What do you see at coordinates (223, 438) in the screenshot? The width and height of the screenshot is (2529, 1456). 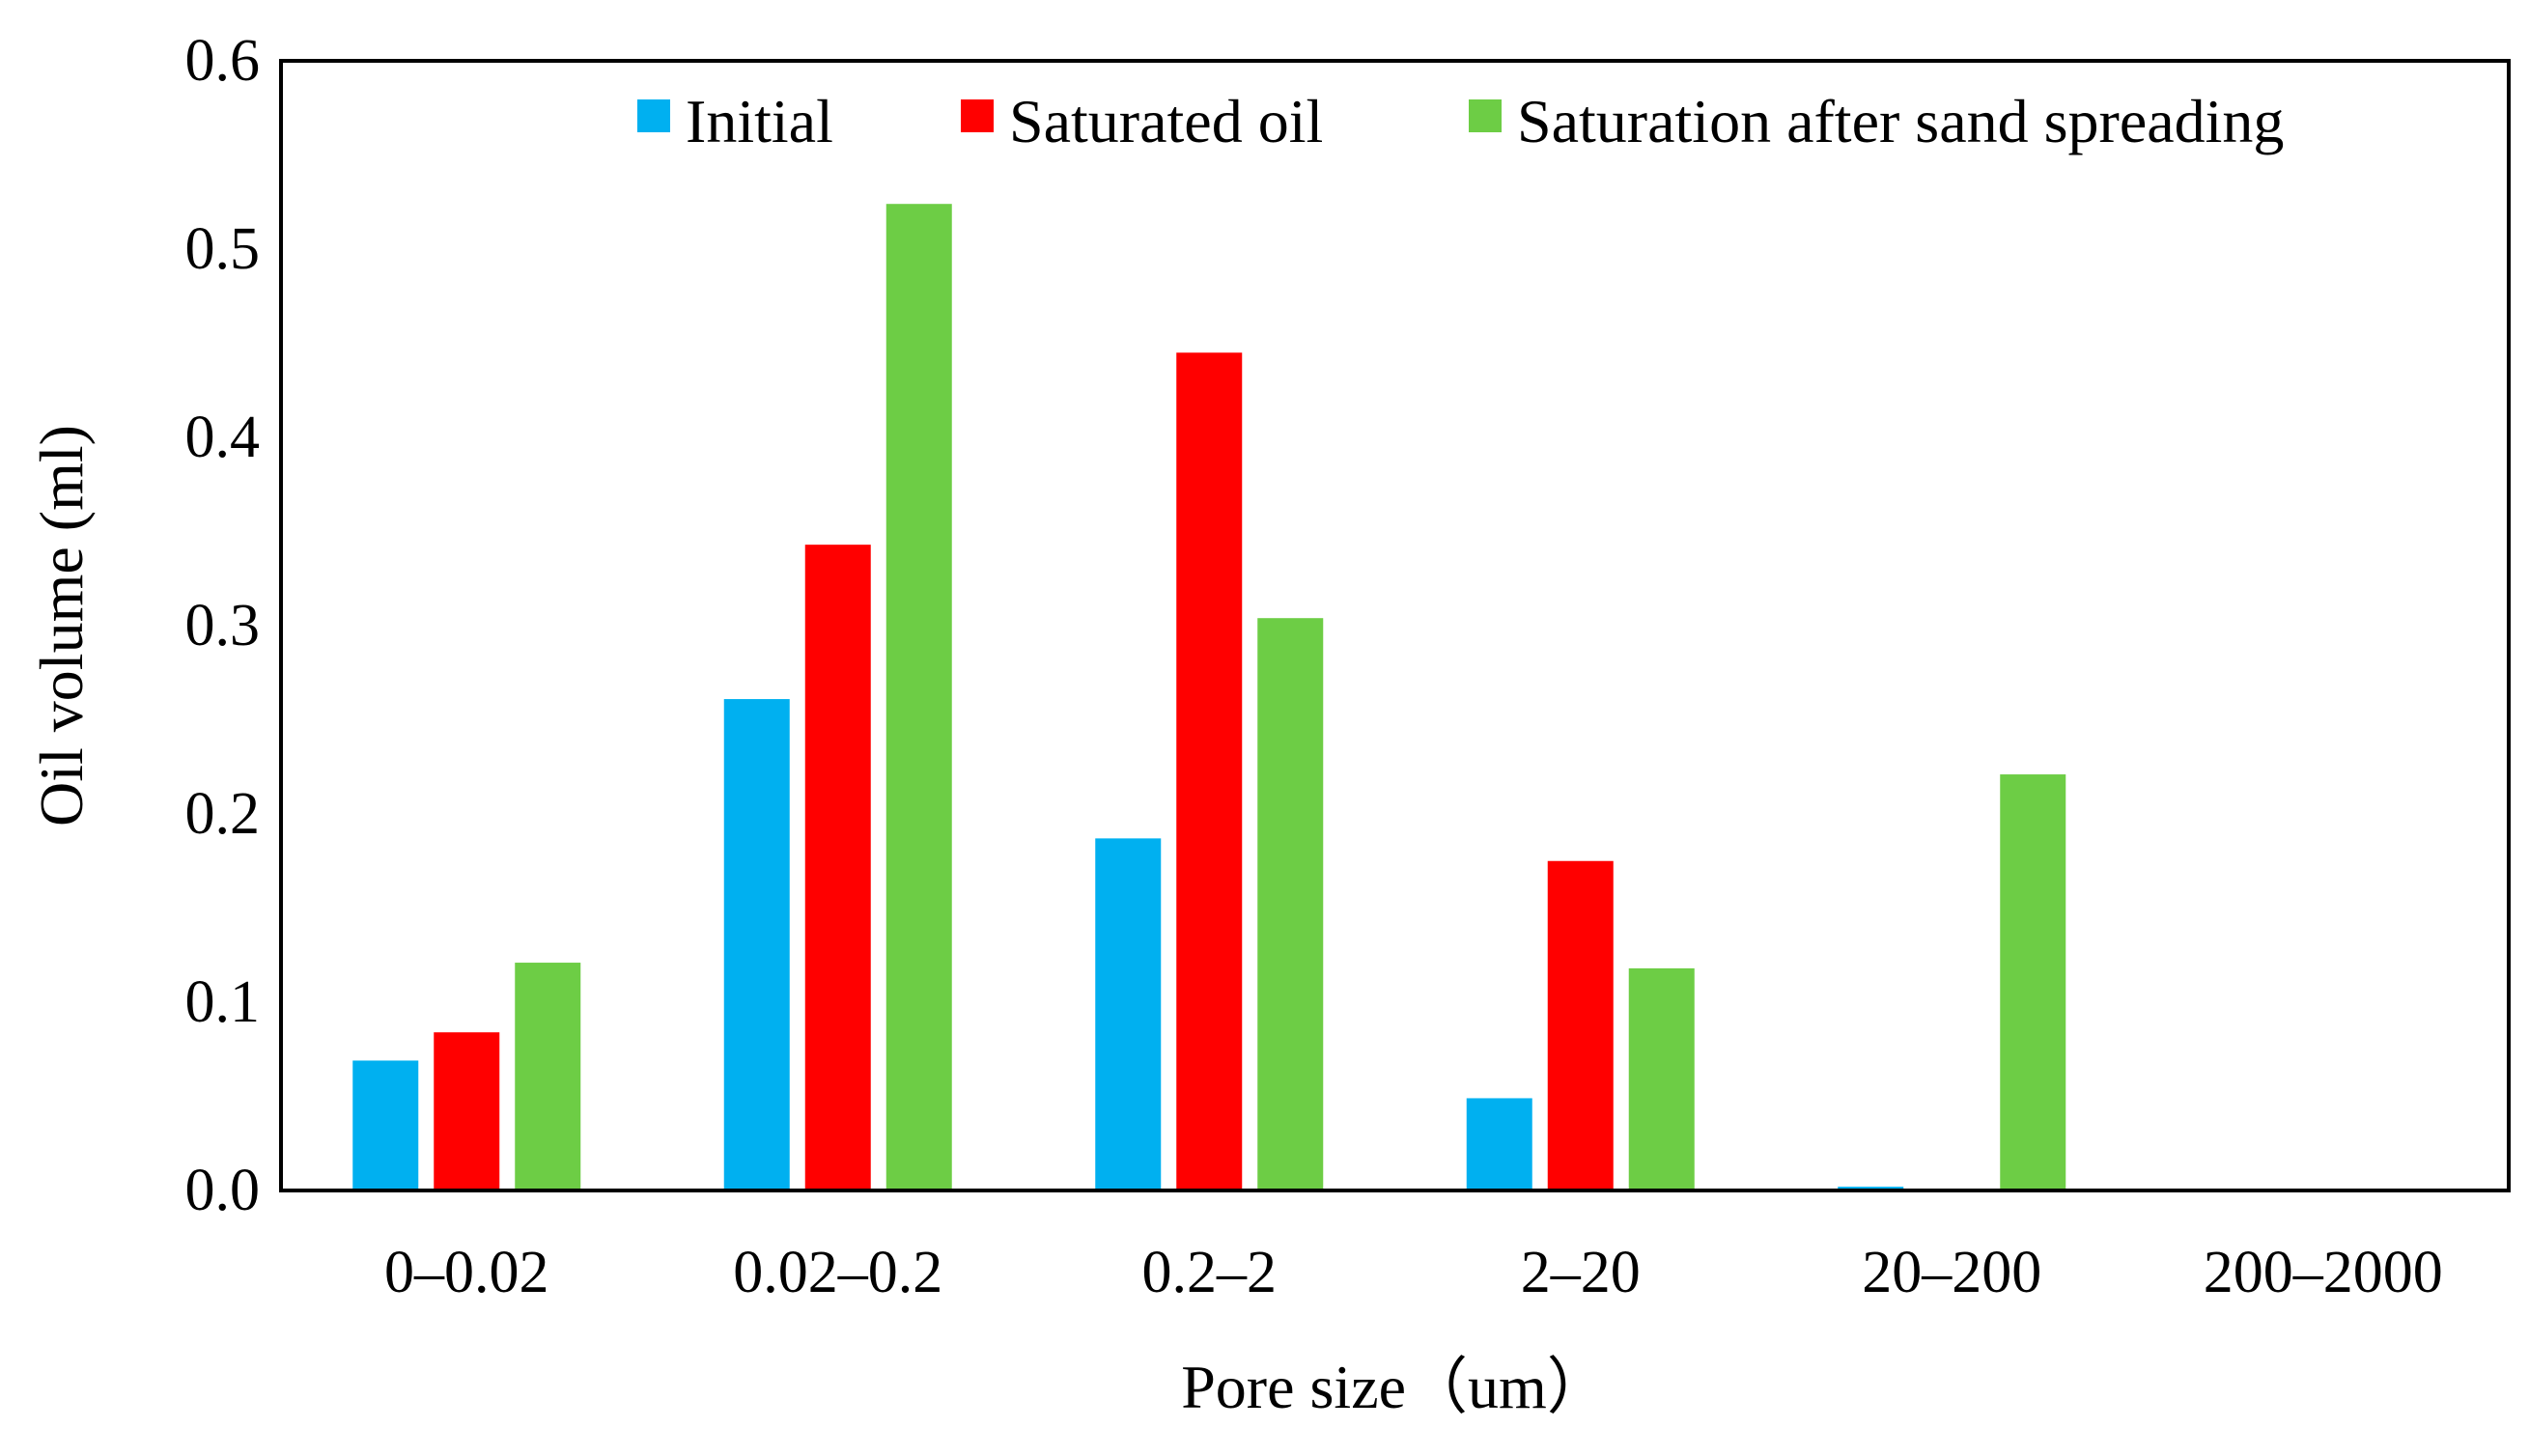 I see `y-tick-label: 0.4` at bounding box center [223, 438].